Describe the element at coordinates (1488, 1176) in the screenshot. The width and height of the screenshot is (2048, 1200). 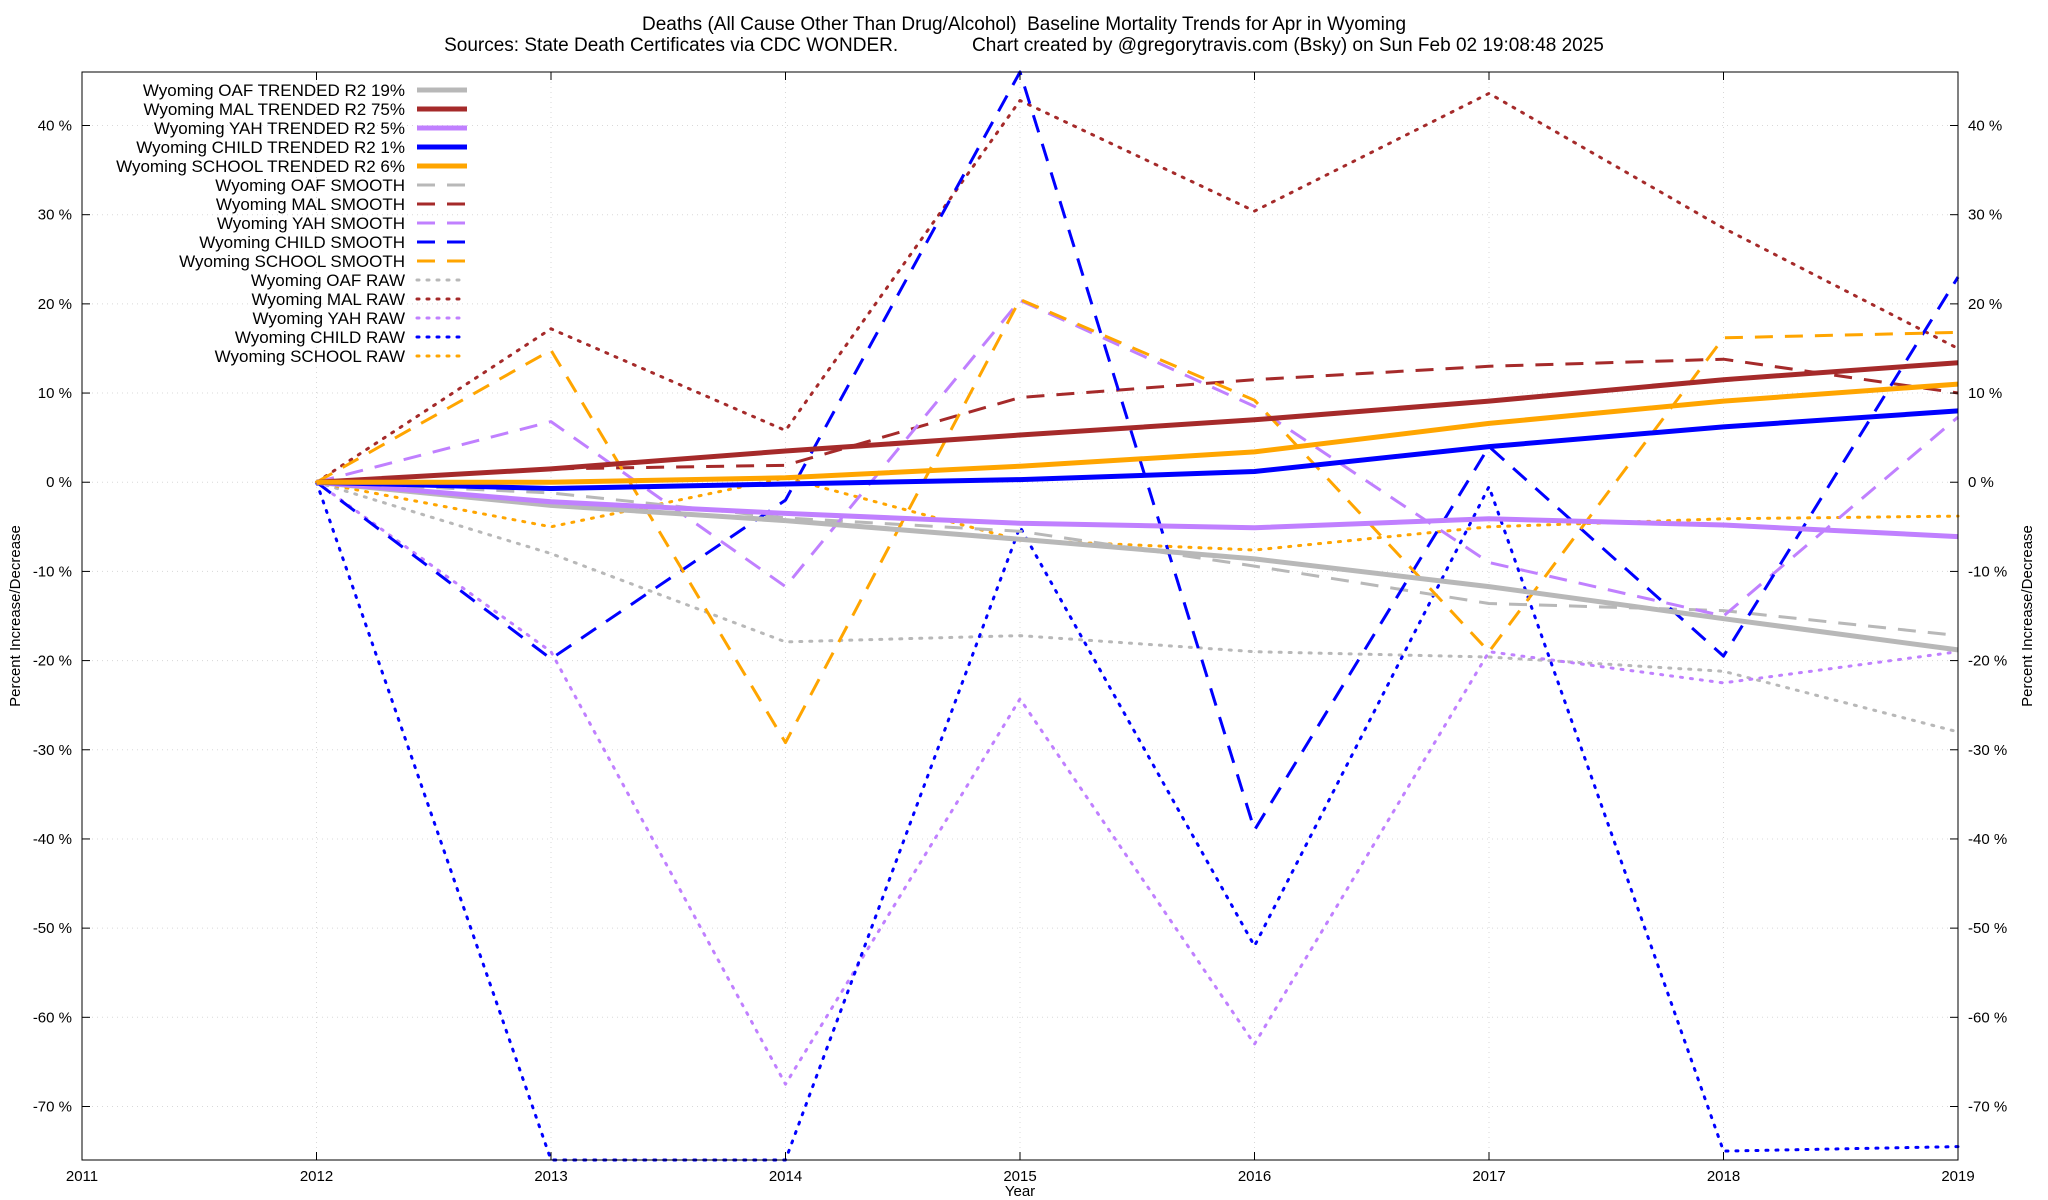
I see `x-tick-label: 2017` at that location.